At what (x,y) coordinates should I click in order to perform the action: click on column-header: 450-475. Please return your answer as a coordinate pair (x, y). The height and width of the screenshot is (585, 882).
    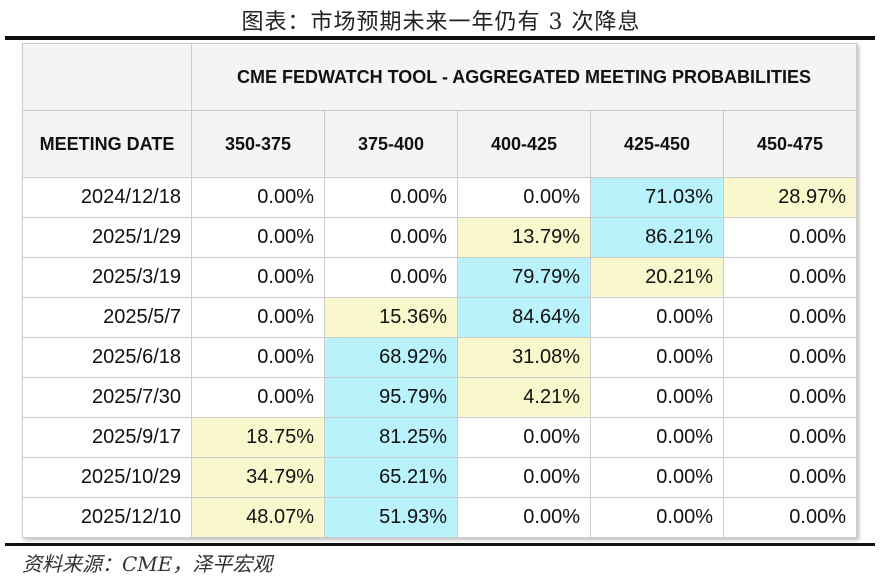
    Looking at the image, I should click on (790, 144).